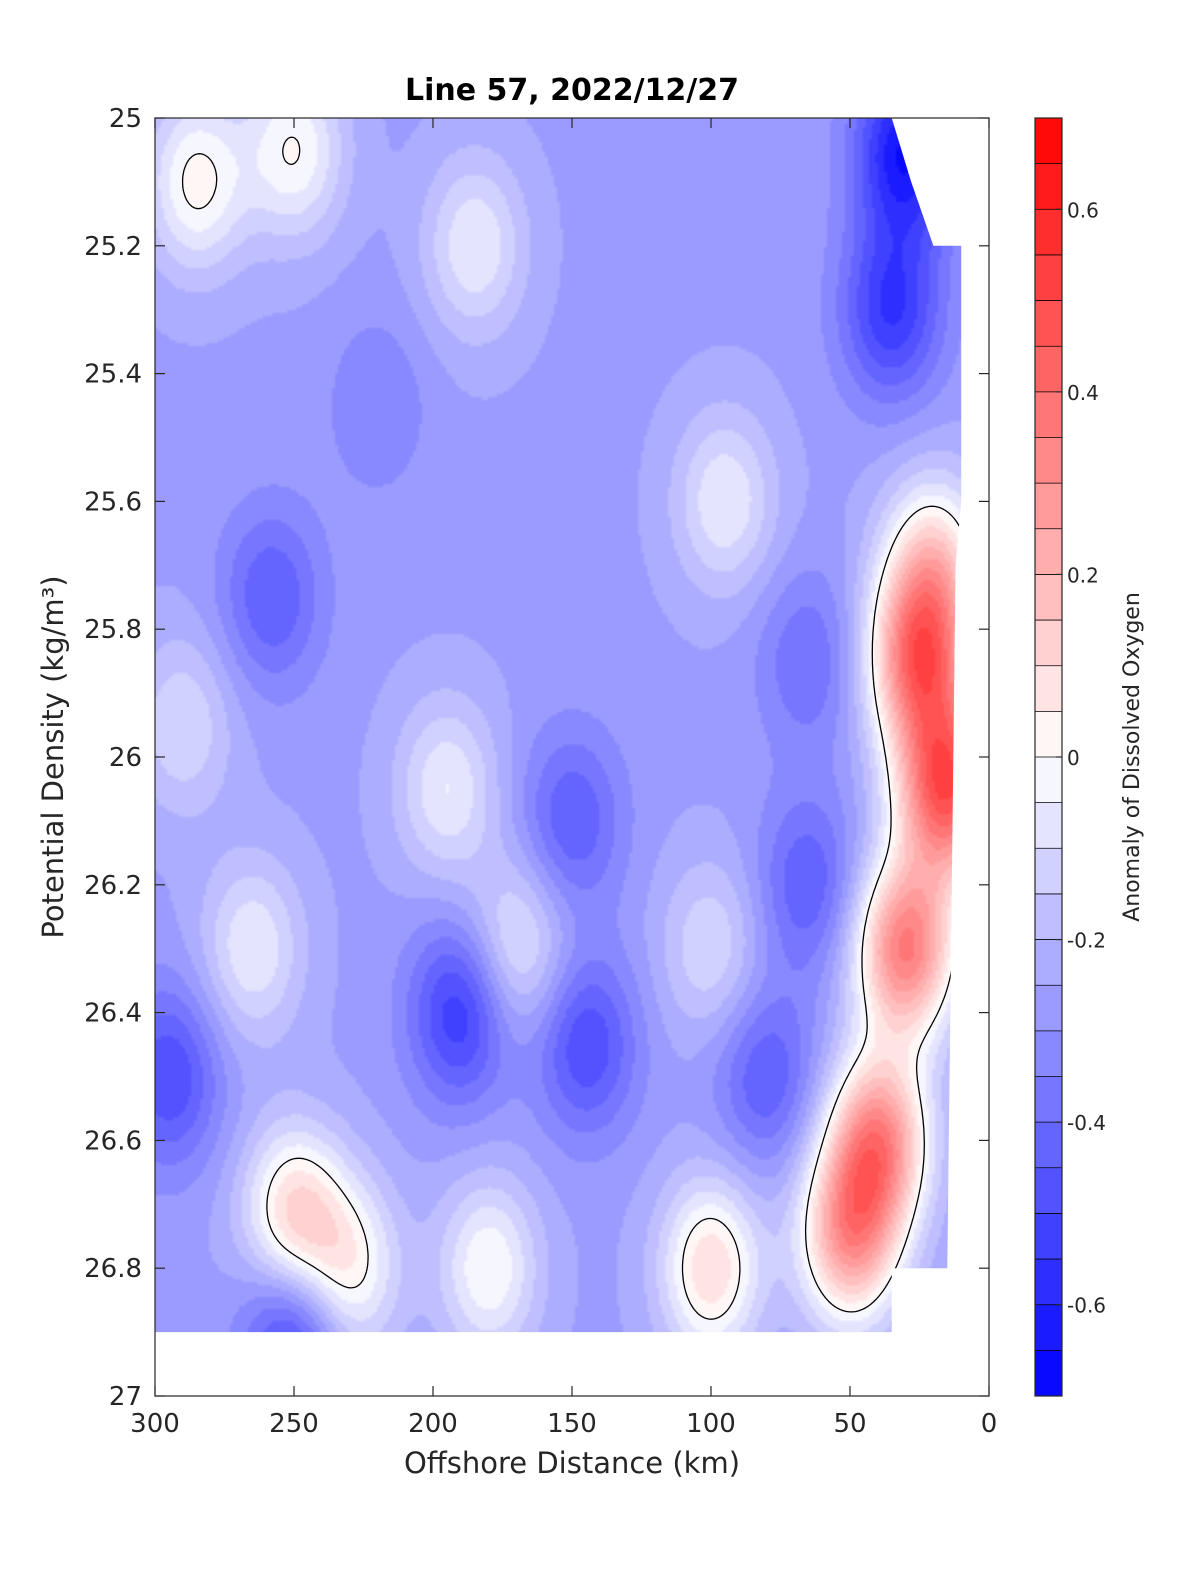 This screenshot has width=1200, height=1575. What do you see at coordinates (989, 1424) in the screenshot?
I see `x-tick-label: 0` at bounding box center [989, 1424].